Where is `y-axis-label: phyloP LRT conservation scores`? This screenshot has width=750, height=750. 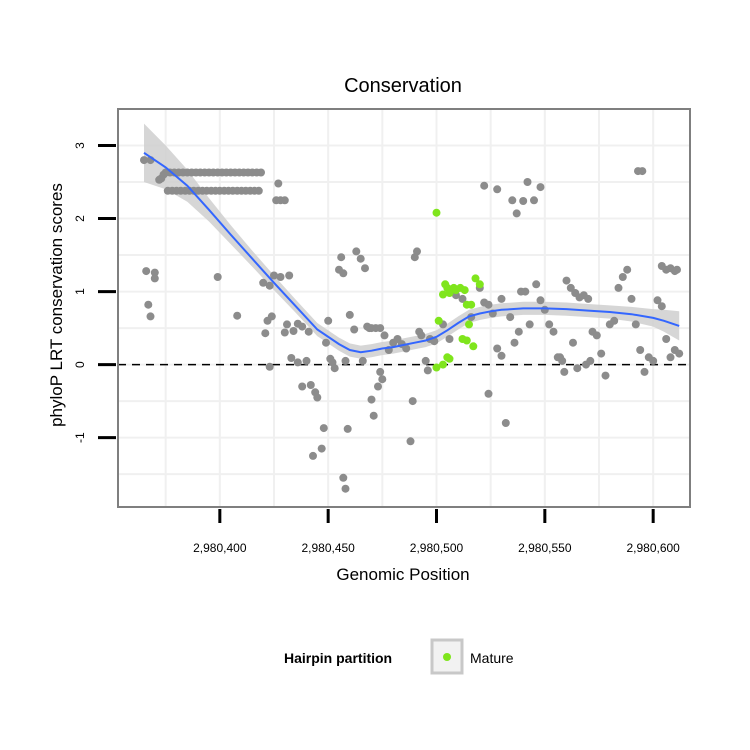 y-axis-label: phyloP LRT conservation scores is located at coordinates (56, 305).